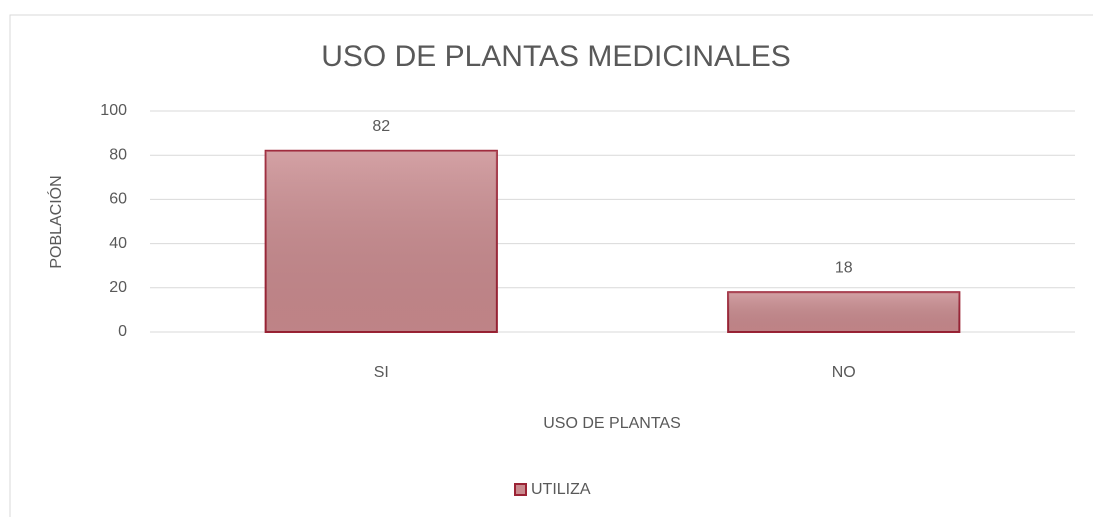  What do you see at coordinates (381, 126) in the screenshot?
I see `data-label: 82` at bounding box center [381, 126].